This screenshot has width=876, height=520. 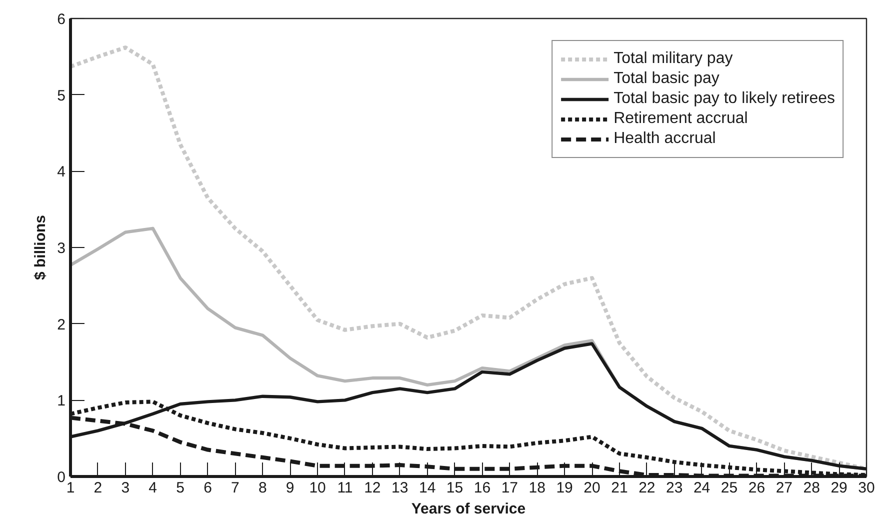 I want to click on x-tick-label: 25, so click(x=729, y=488).